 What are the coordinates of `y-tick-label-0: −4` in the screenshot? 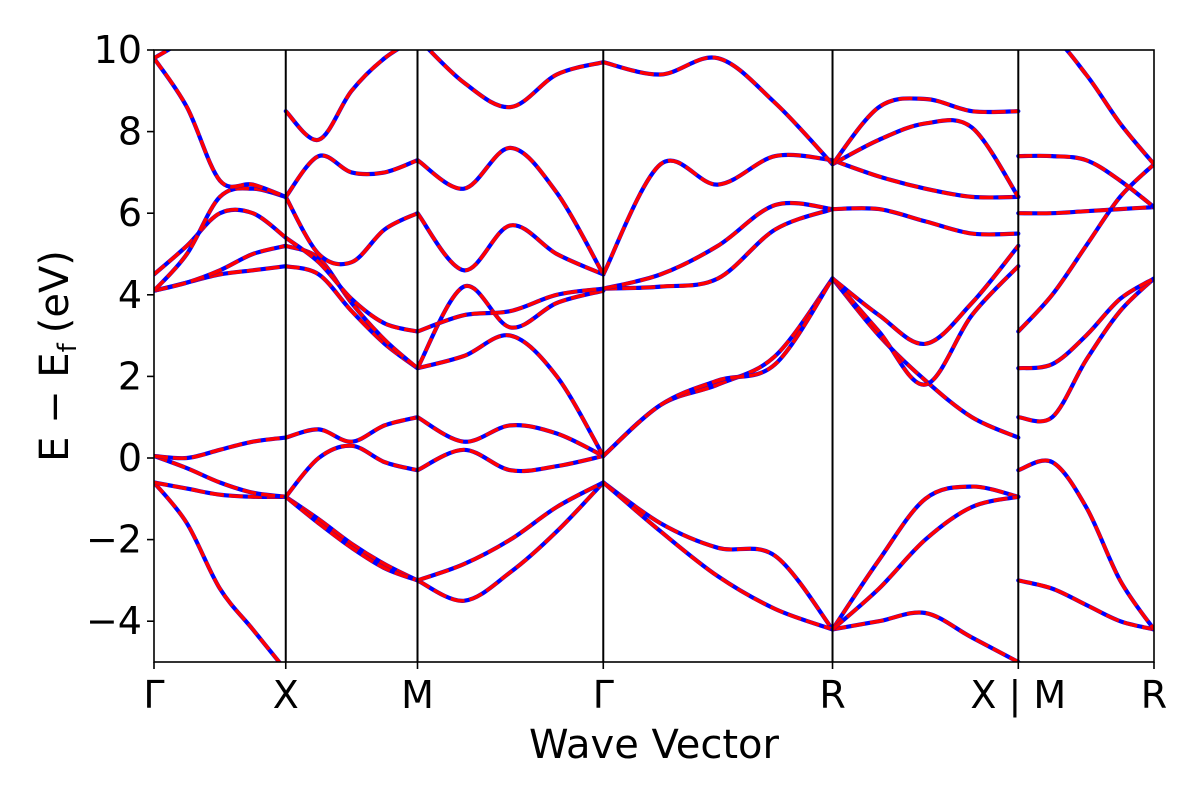 It's located at (114, 621).